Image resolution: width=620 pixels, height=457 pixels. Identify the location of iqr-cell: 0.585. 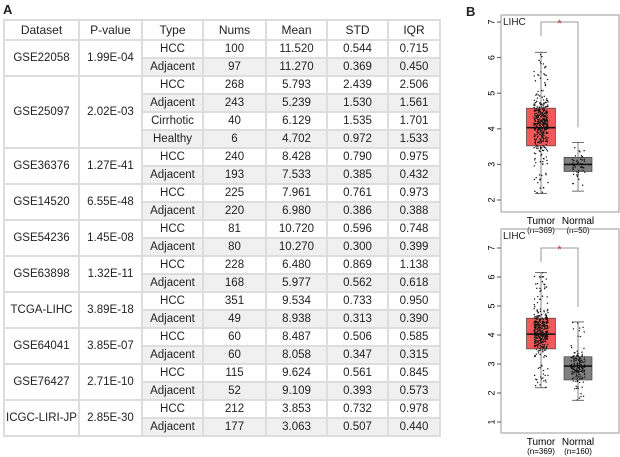
(414, 337).